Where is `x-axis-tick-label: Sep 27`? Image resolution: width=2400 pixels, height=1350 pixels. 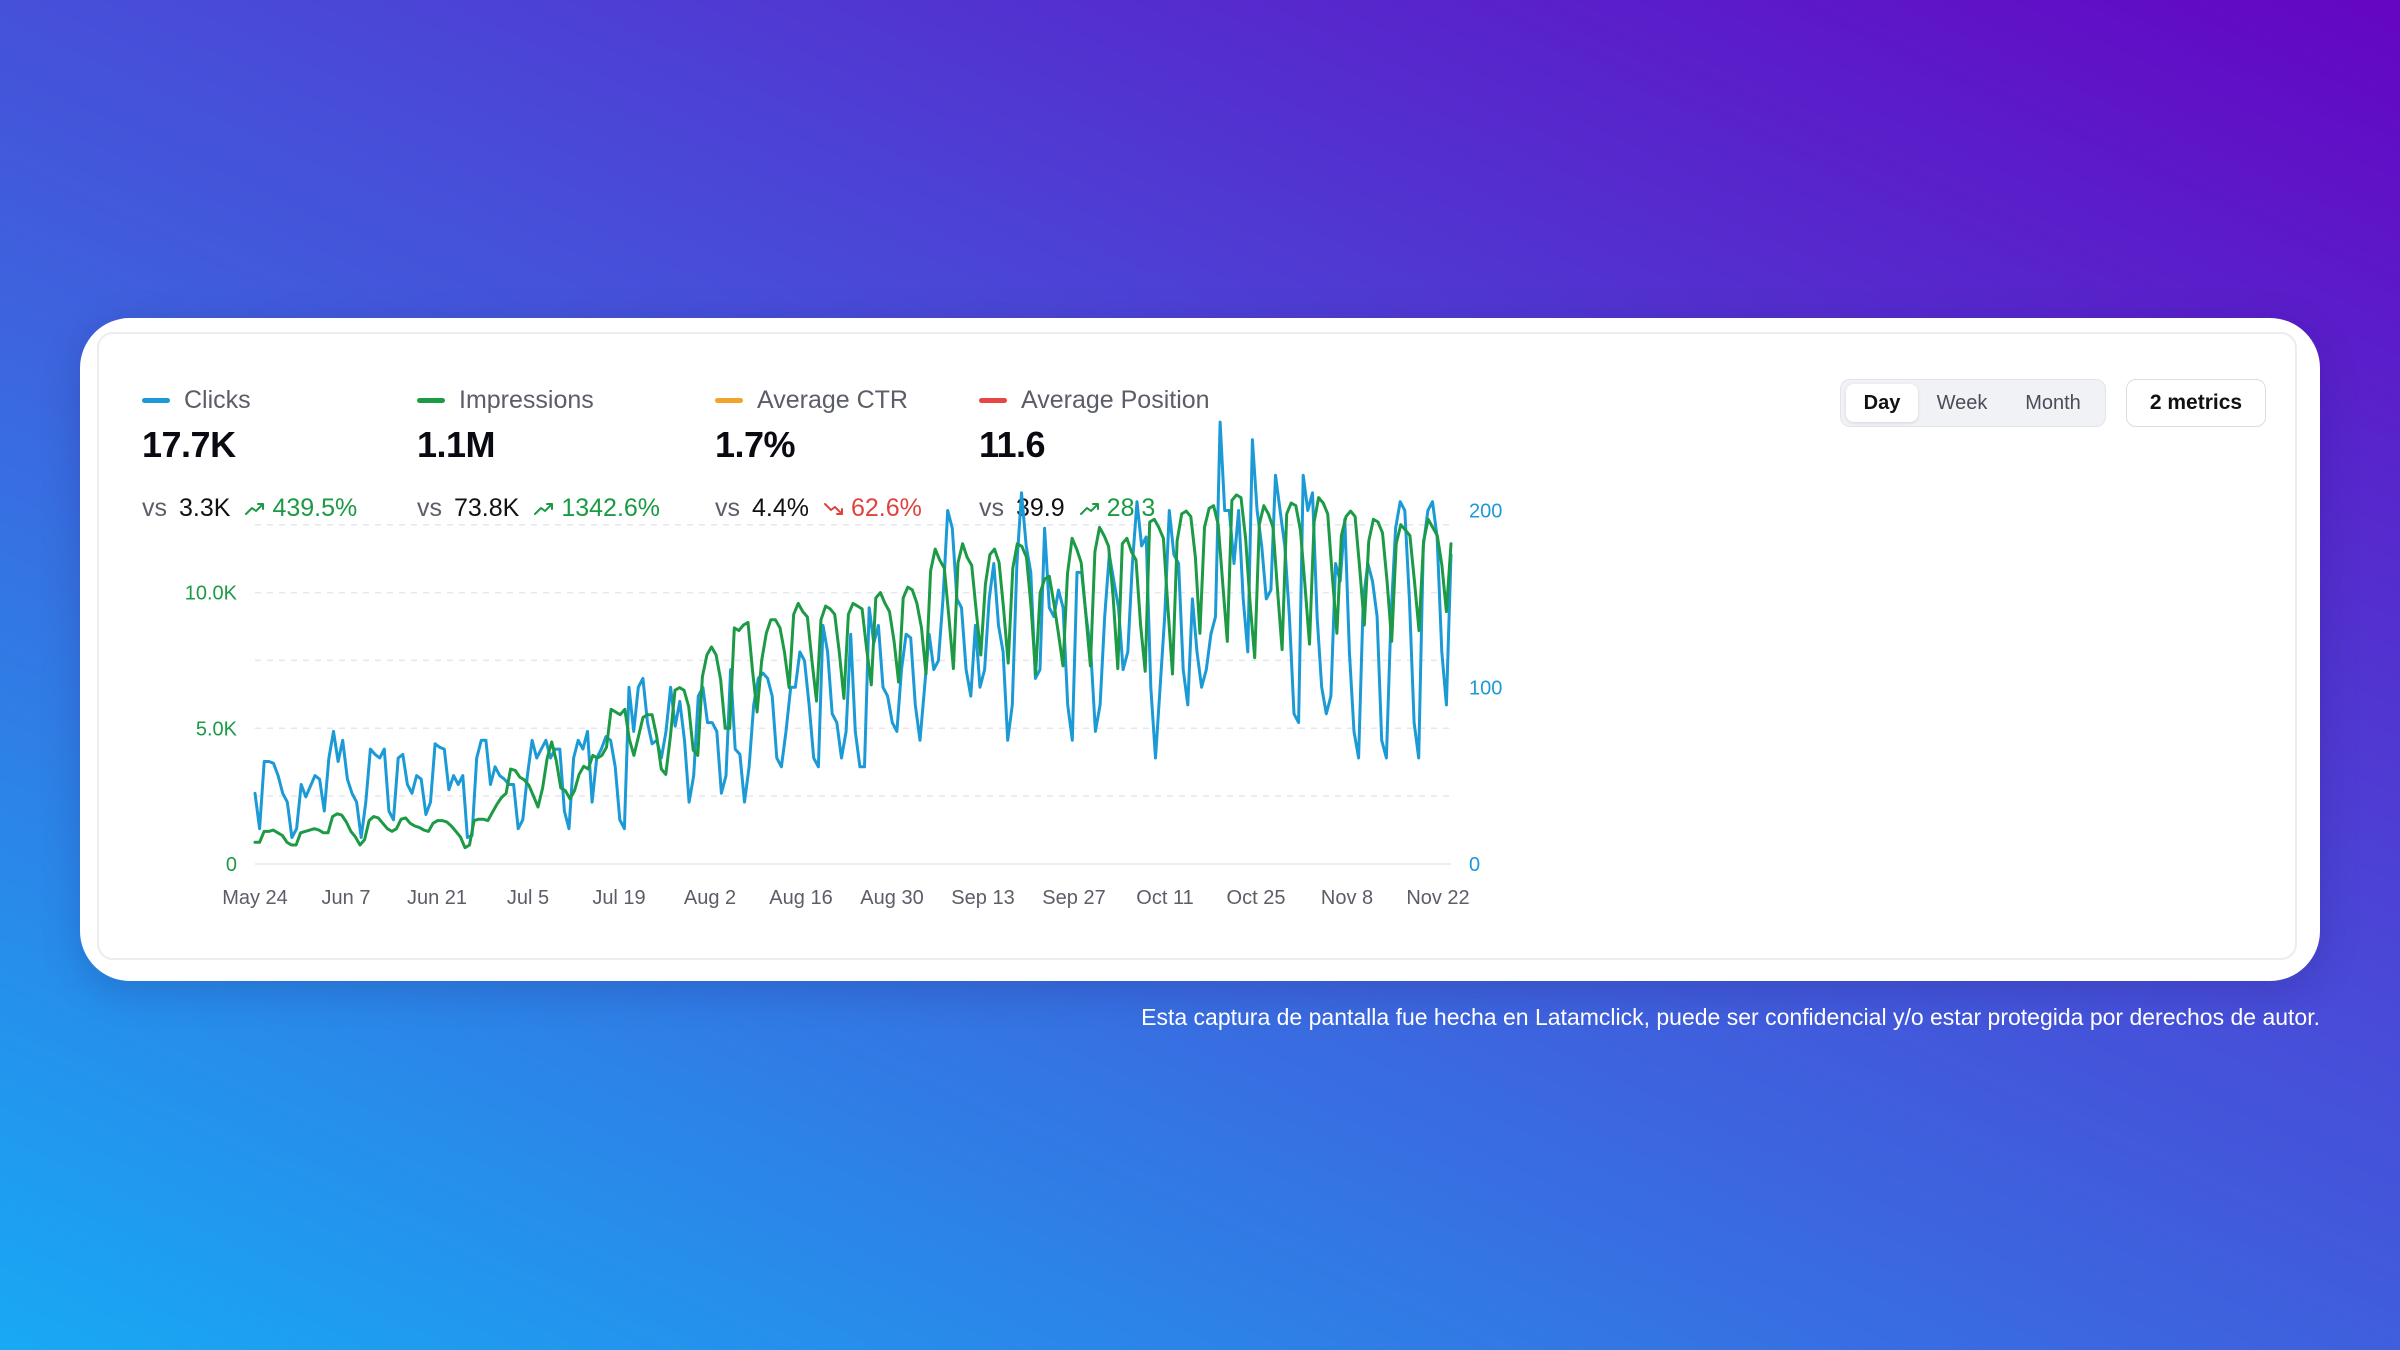
x-axis-tick-label: Sep 27 is located at coordinates (1073, 898).